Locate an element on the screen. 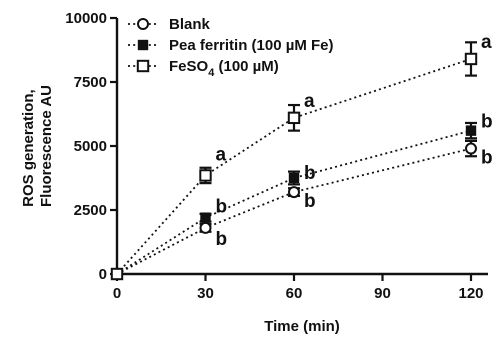 The image size is (498, 337). x-tick-label: 60 is located at coordinates (294, 293).